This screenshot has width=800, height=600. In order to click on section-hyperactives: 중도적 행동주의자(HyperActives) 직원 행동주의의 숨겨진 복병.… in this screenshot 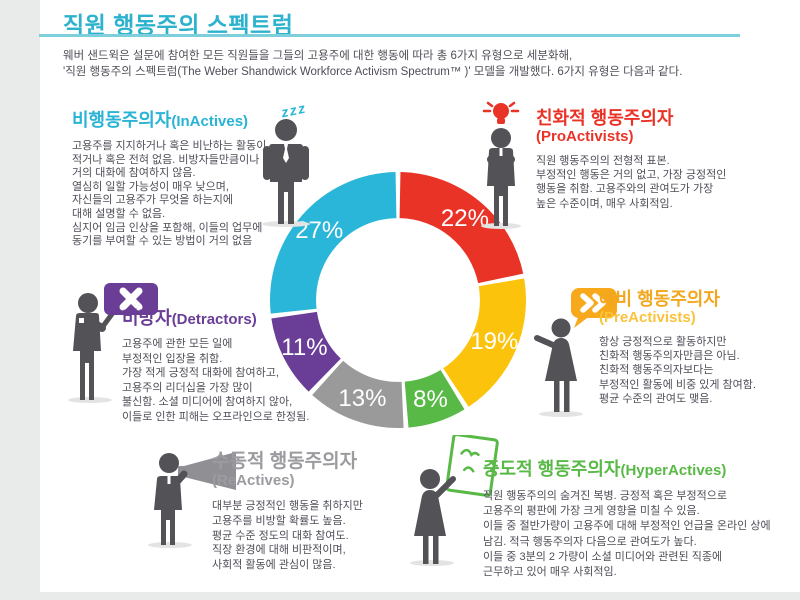, I will do `click(640, 519)`.